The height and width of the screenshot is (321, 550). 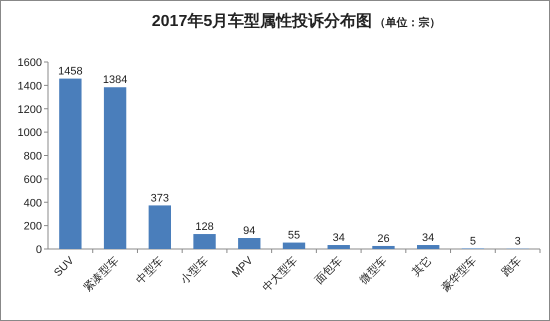 What do you see at coordinates (511, 266) in the screenshot?
I see `x-tick-label: 跑车` at bounding box center [511, 266].